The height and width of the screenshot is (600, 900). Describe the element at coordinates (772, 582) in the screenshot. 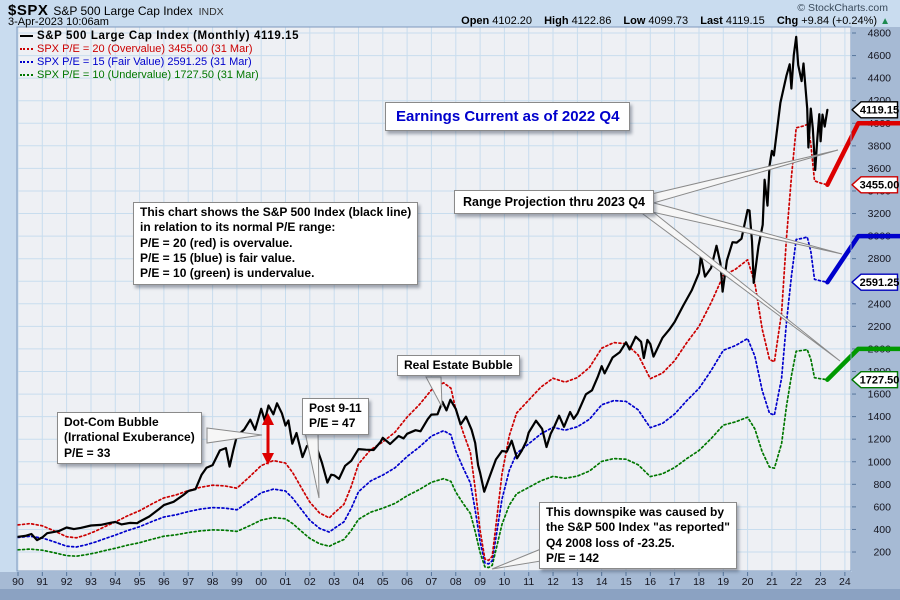

I see `x-axis-label: 21` at that location.